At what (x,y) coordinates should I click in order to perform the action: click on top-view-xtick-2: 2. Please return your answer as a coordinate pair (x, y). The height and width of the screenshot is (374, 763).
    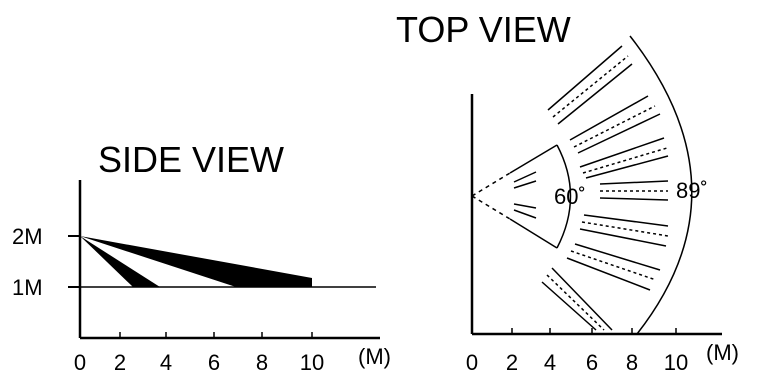
    Looking at the image, I should click on (512, 362).